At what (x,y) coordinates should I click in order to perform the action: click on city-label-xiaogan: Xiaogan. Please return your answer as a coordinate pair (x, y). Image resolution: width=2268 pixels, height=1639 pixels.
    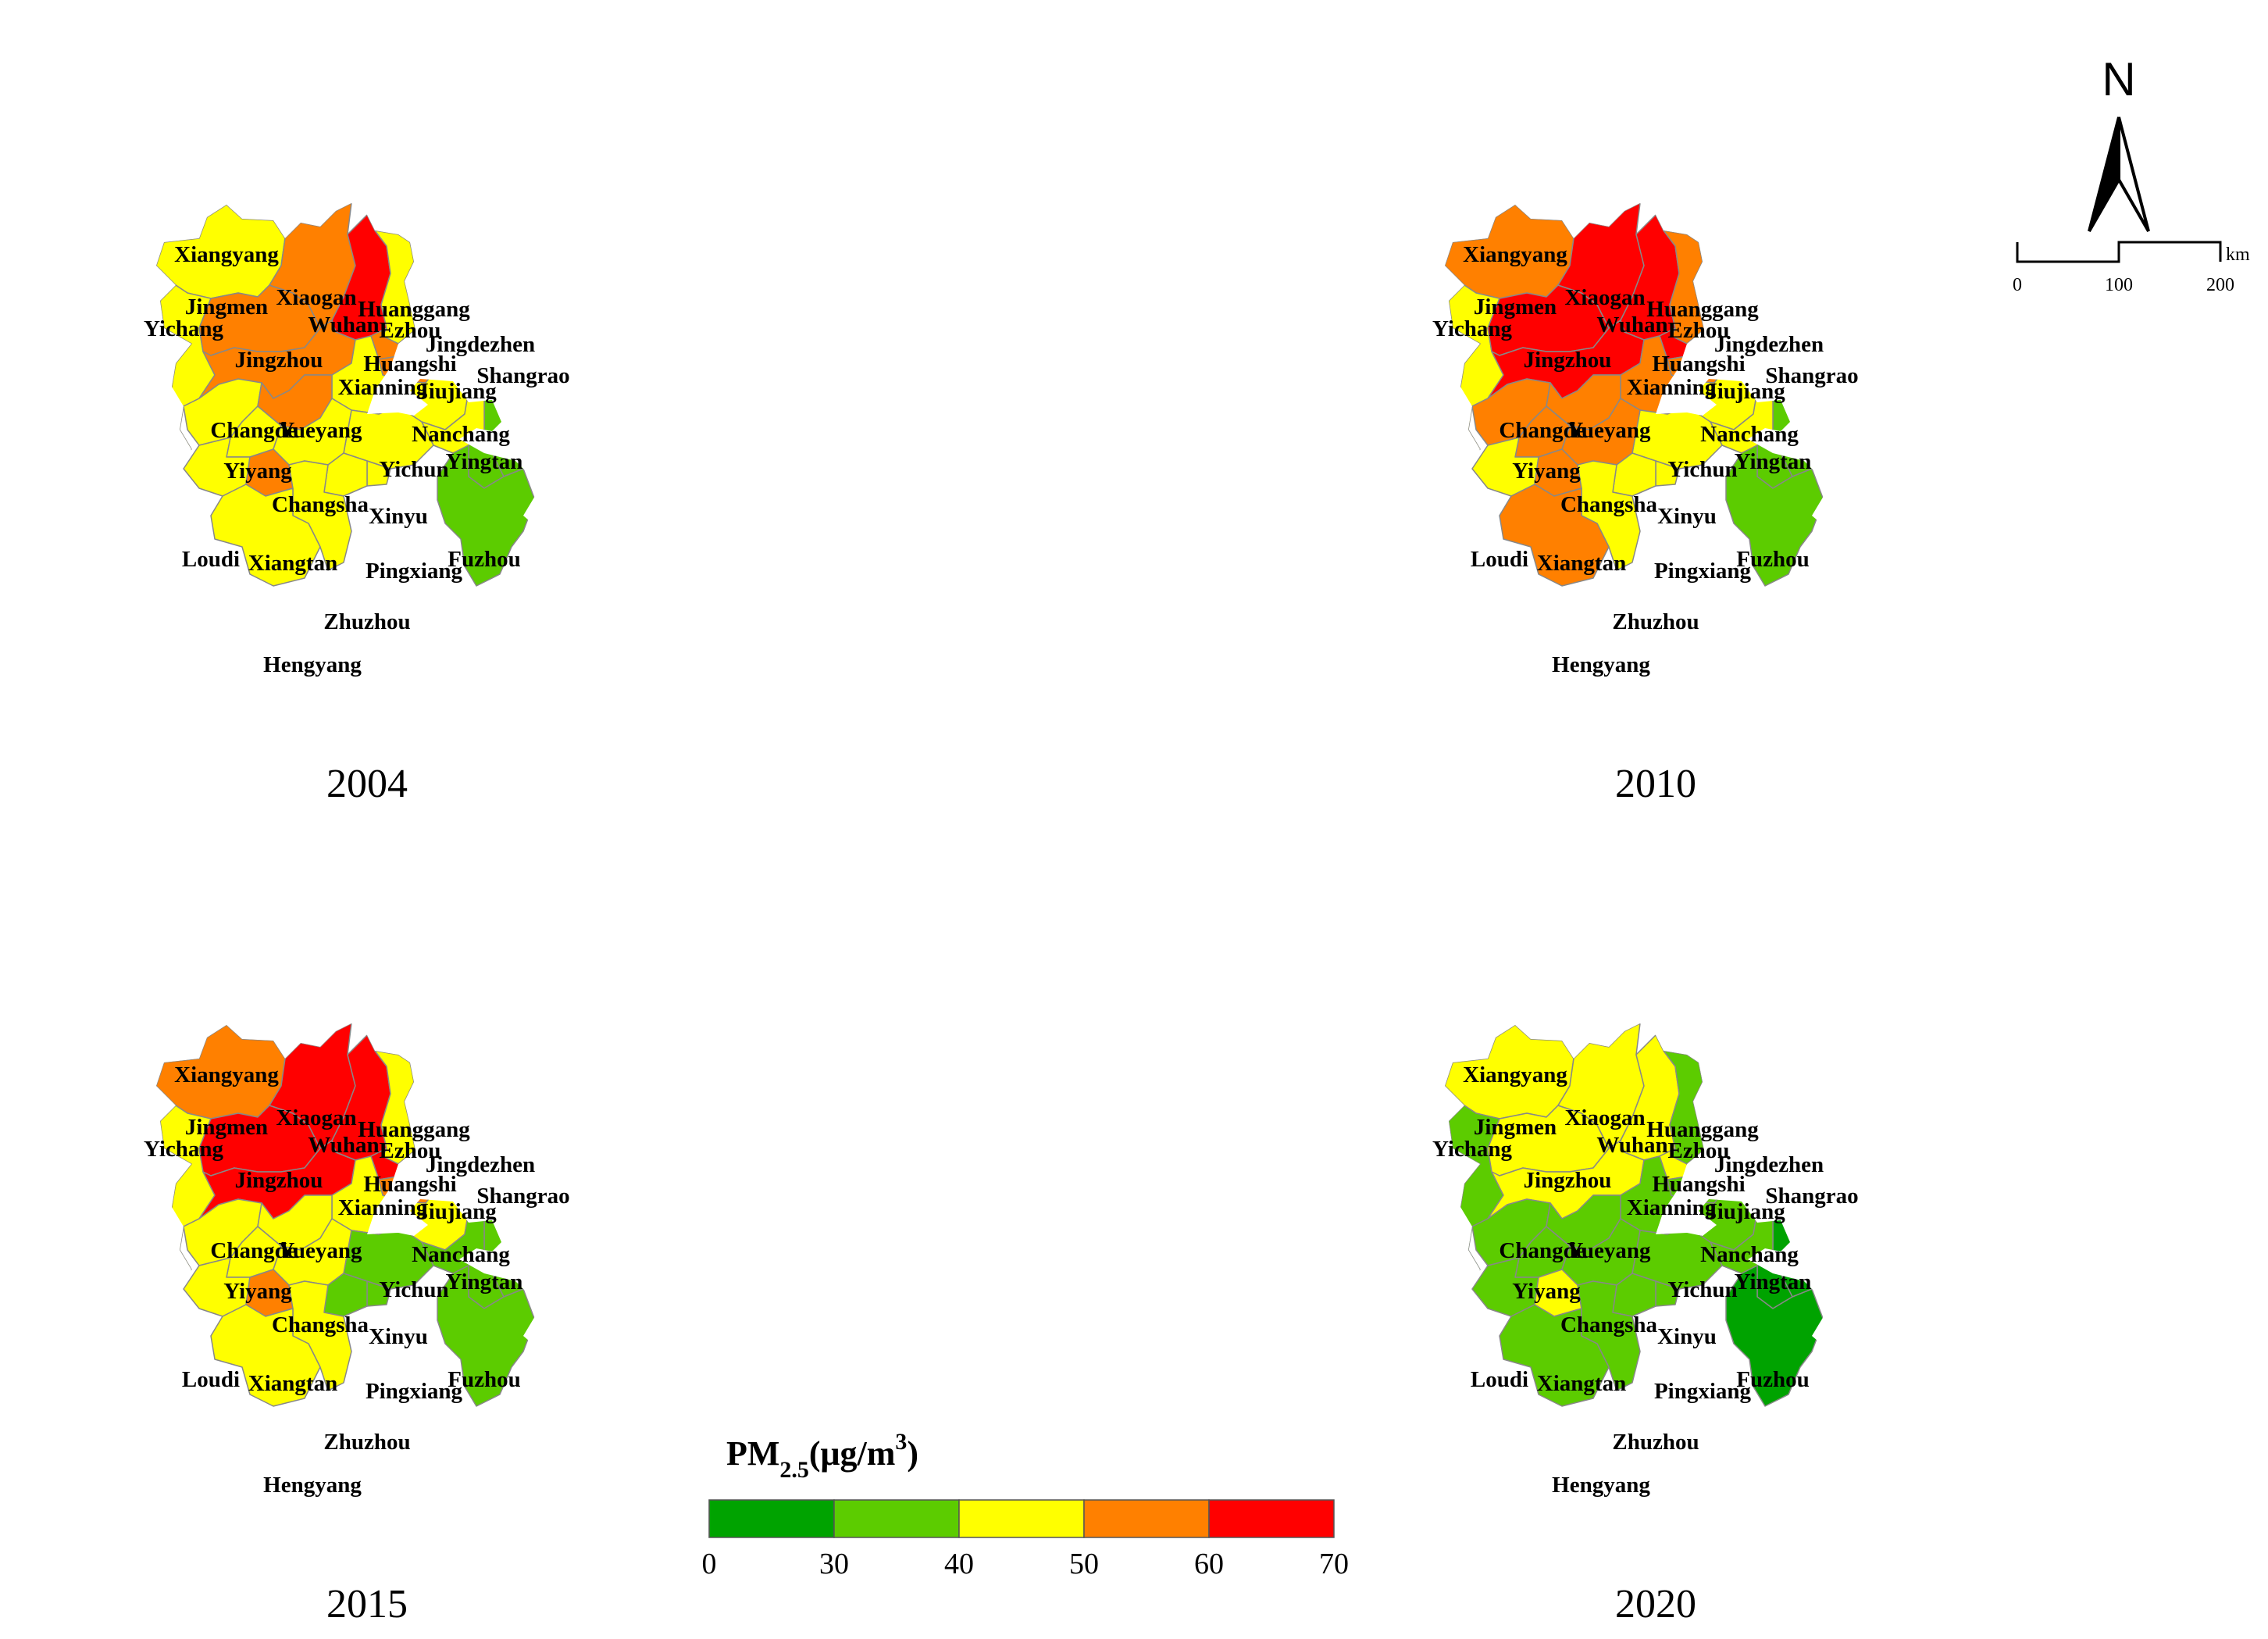
    Looking at the image, I should click on (316, 1117).